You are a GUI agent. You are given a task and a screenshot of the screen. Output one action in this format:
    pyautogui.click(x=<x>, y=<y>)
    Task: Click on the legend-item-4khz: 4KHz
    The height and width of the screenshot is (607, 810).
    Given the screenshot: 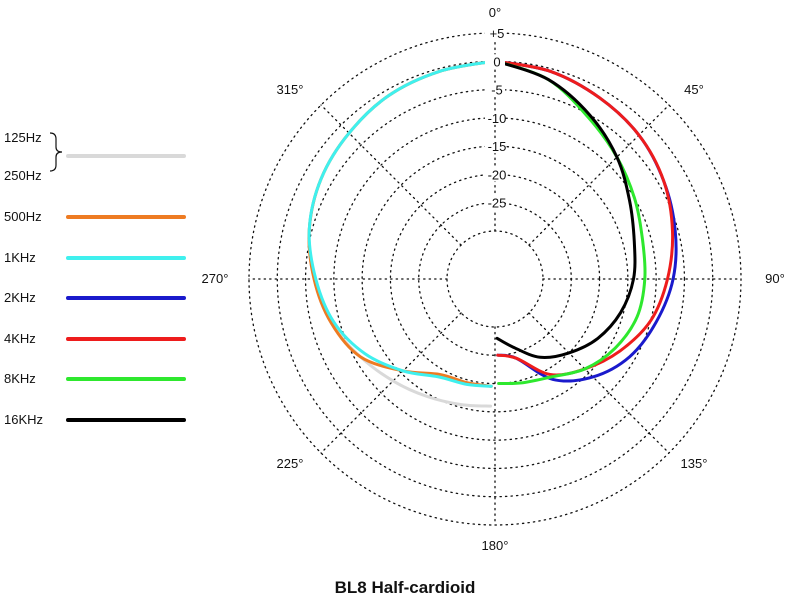 What is the action you would take?
    pyautogui.click(x=100, y=339)
    